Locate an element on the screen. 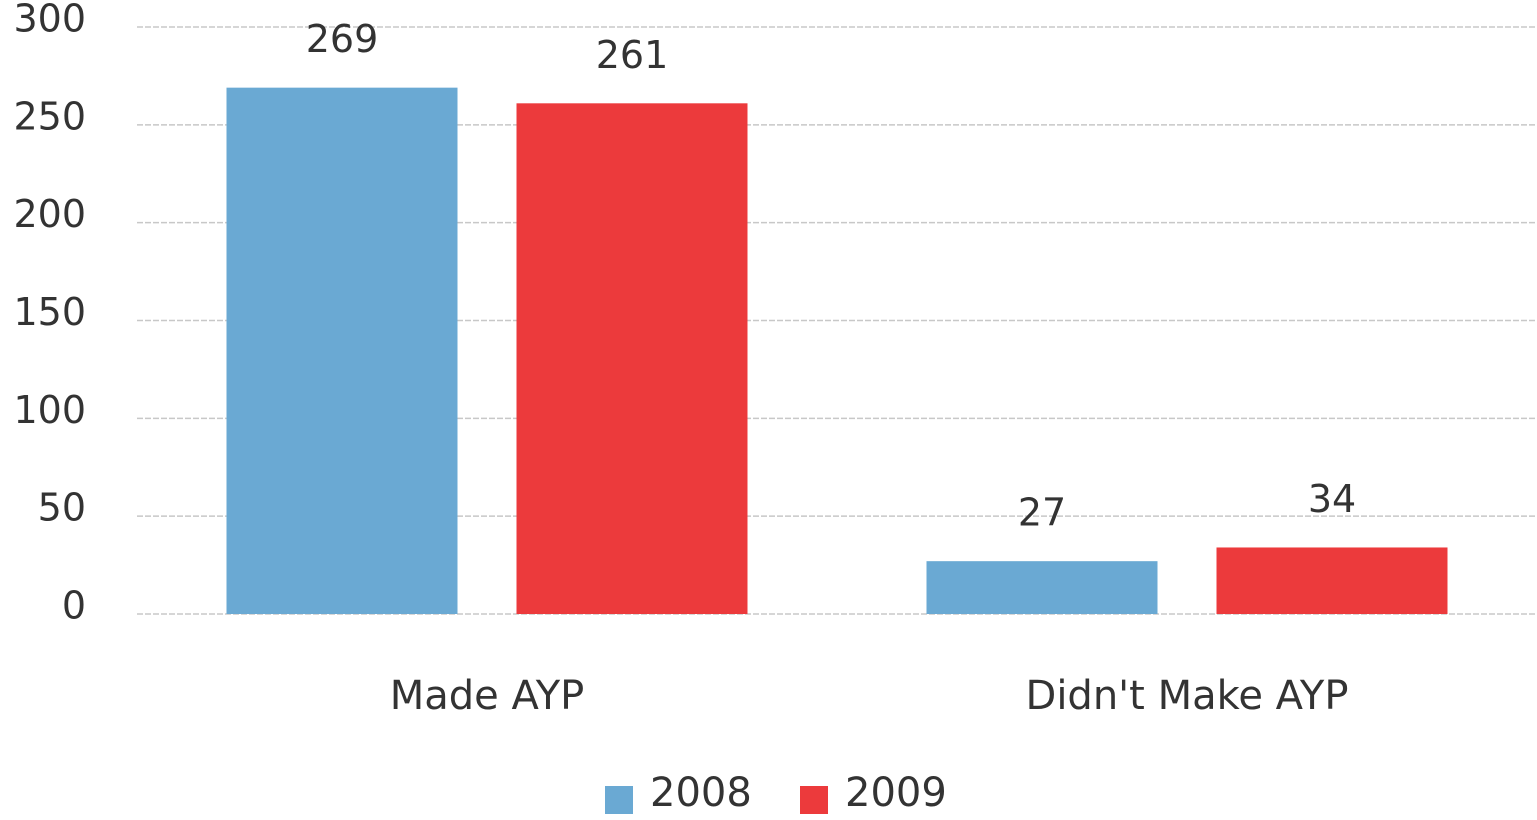 This screenshot has width=1537, height=820. y-tick-label: 0 is located at coordinates (74, 606).